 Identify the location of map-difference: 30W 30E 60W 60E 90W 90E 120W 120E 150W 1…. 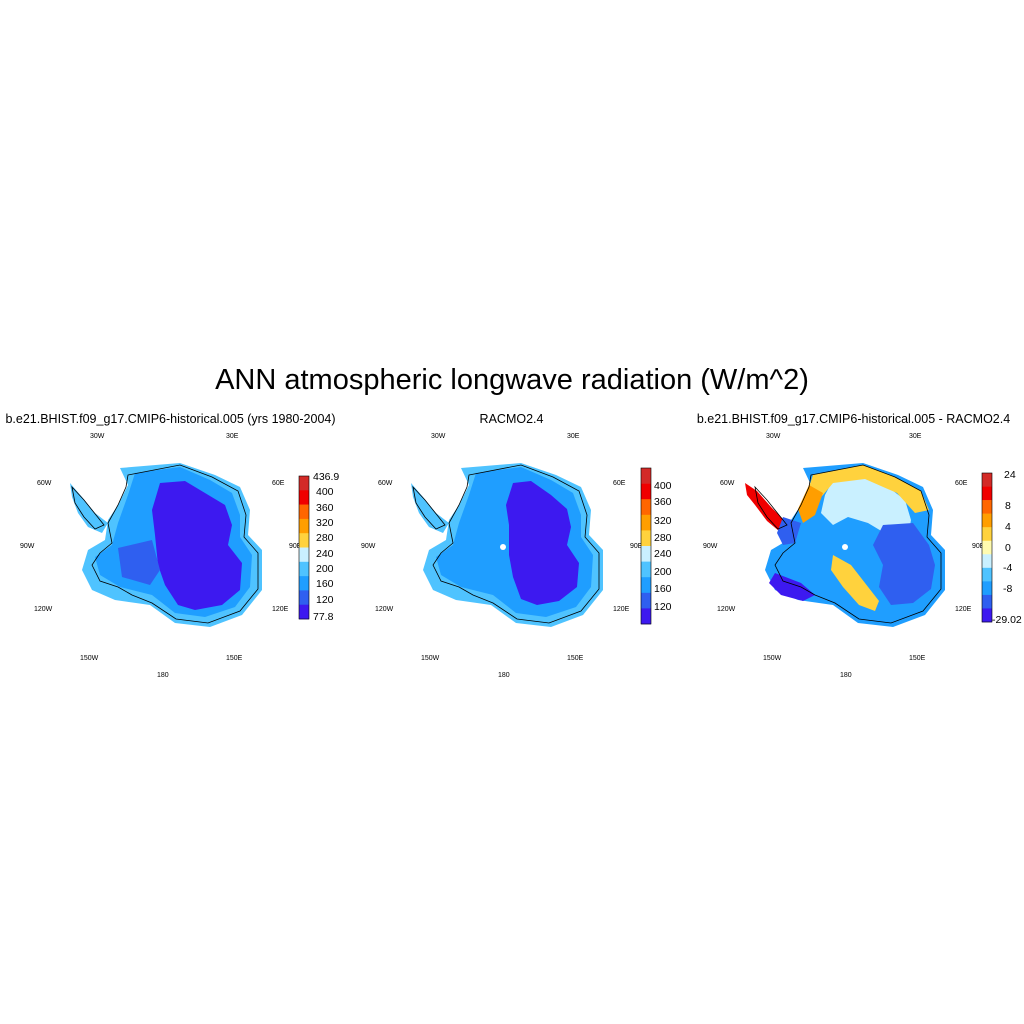
(862, 556).